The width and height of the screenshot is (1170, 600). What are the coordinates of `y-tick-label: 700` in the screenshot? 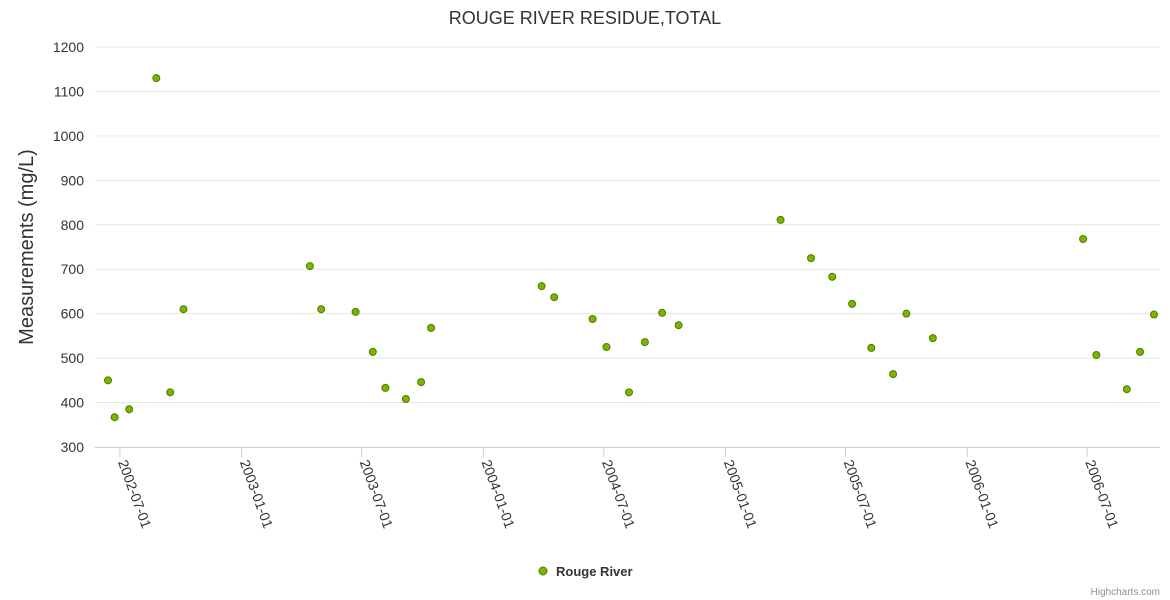 It's located at (73, 269).